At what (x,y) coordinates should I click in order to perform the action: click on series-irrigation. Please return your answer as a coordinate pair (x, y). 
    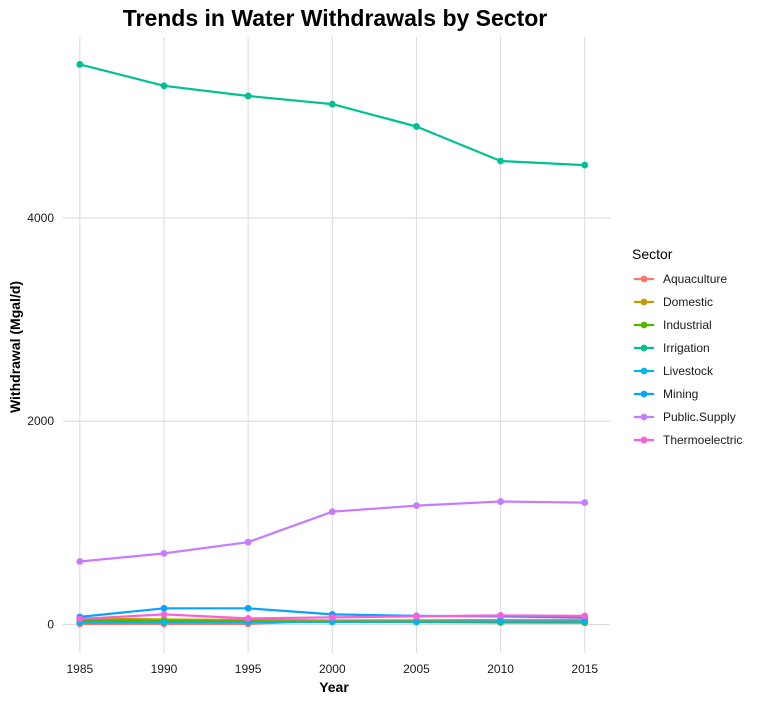
    Looking at the image, I should click on (332, 115).